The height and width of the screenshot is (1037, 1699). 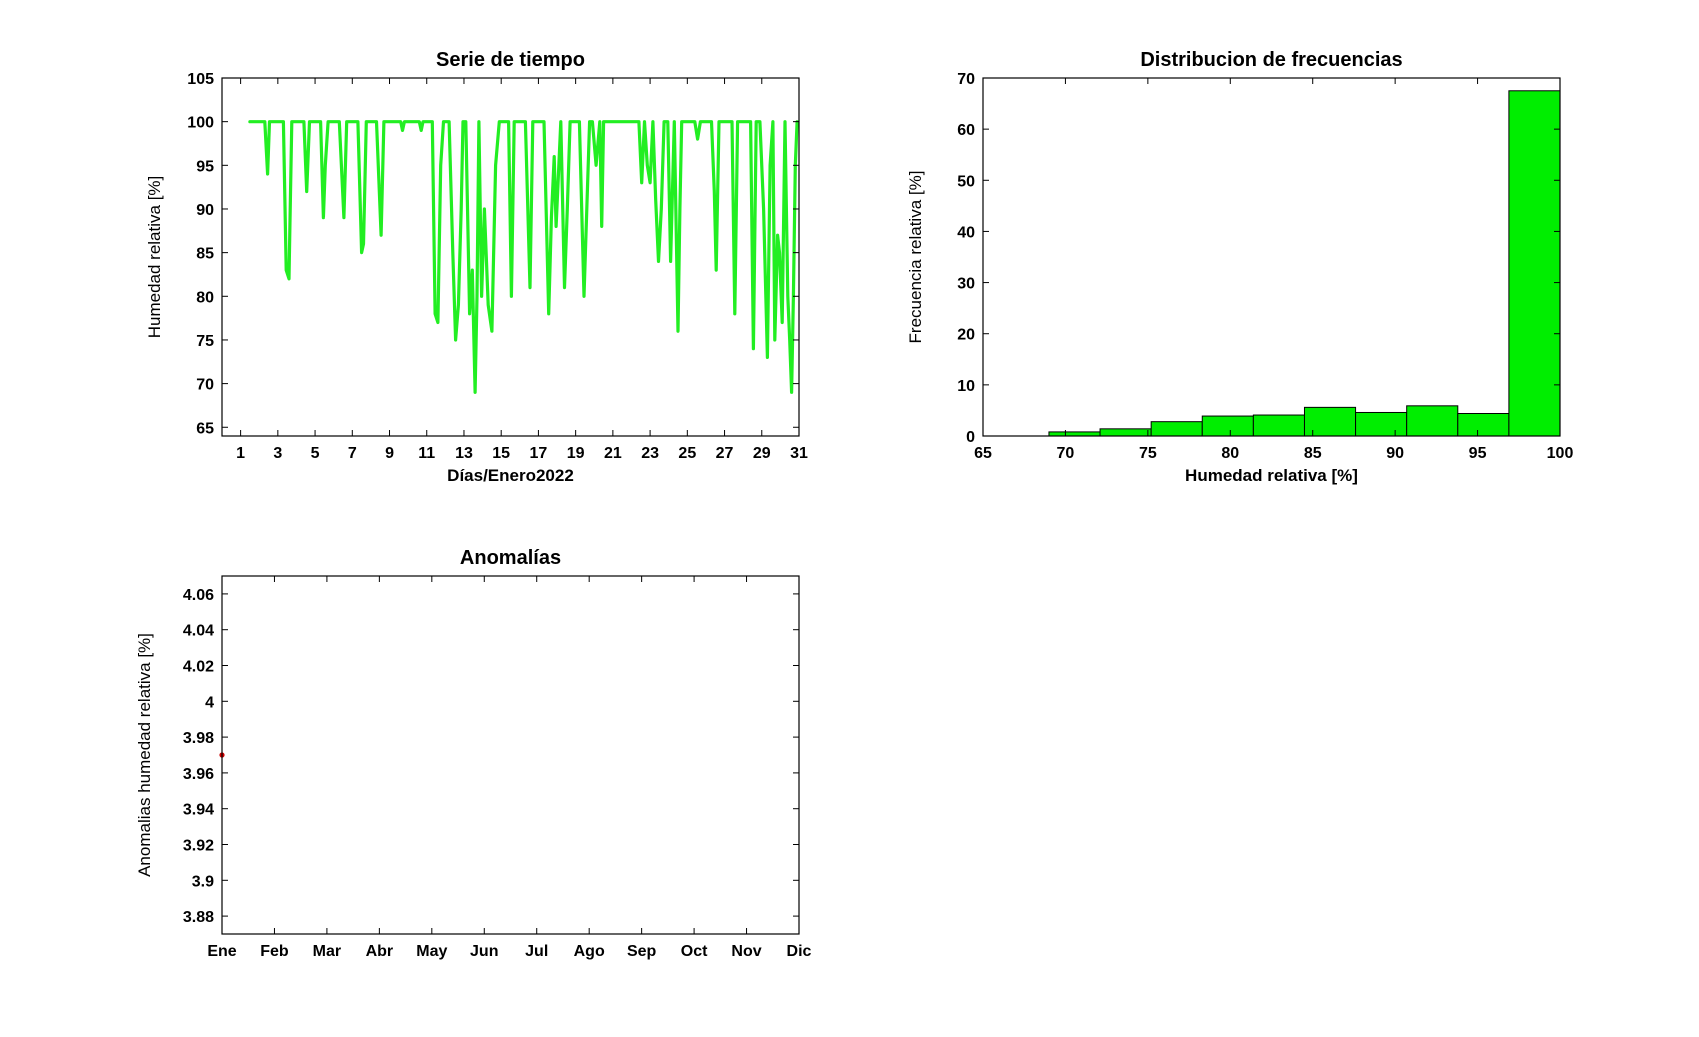 I want to click on x-tick-label: 5, so click(x=315, y=453).